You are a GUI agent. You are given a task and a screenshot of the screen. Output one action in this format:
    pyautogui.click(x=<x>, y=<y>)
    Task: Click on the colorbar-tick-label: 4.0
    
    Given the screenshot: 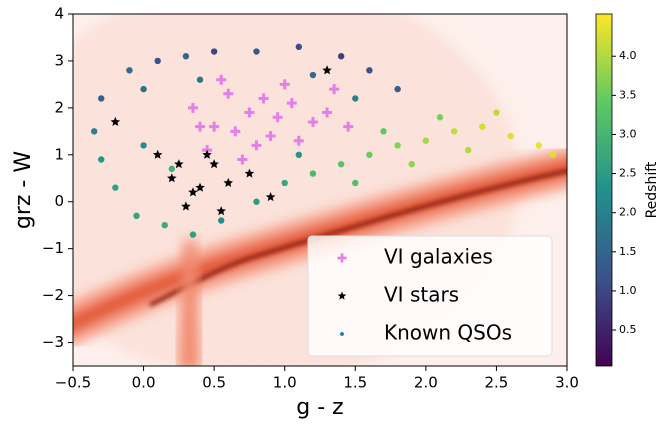 What is the action you would take?
    pyautogui.click(x=628, y=55)
    